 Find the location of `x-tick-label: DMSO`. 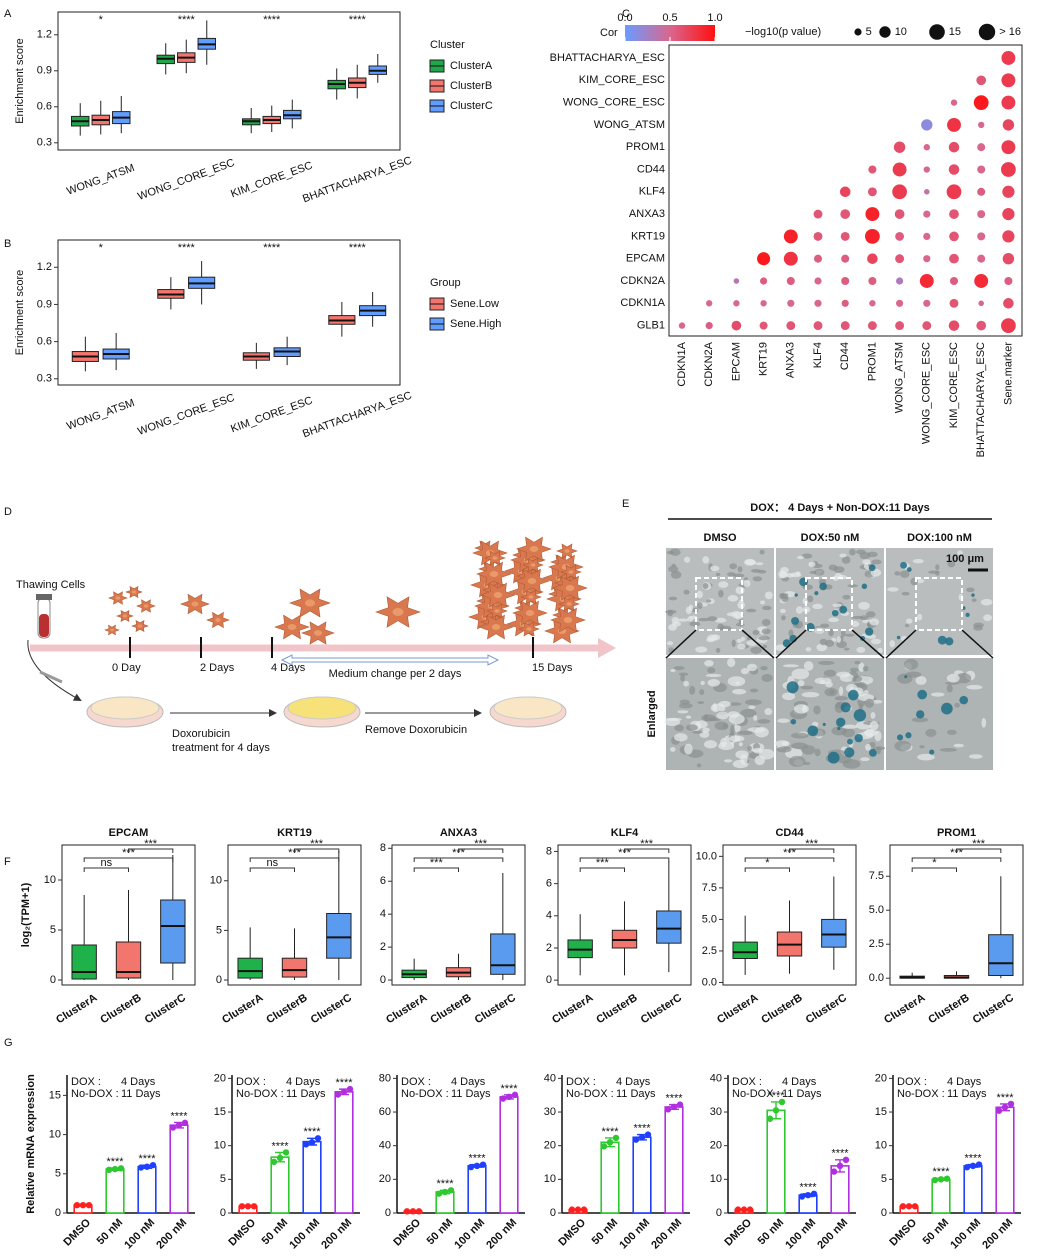

x-tick-label: DMSO is located at coordinates (903, 1232).